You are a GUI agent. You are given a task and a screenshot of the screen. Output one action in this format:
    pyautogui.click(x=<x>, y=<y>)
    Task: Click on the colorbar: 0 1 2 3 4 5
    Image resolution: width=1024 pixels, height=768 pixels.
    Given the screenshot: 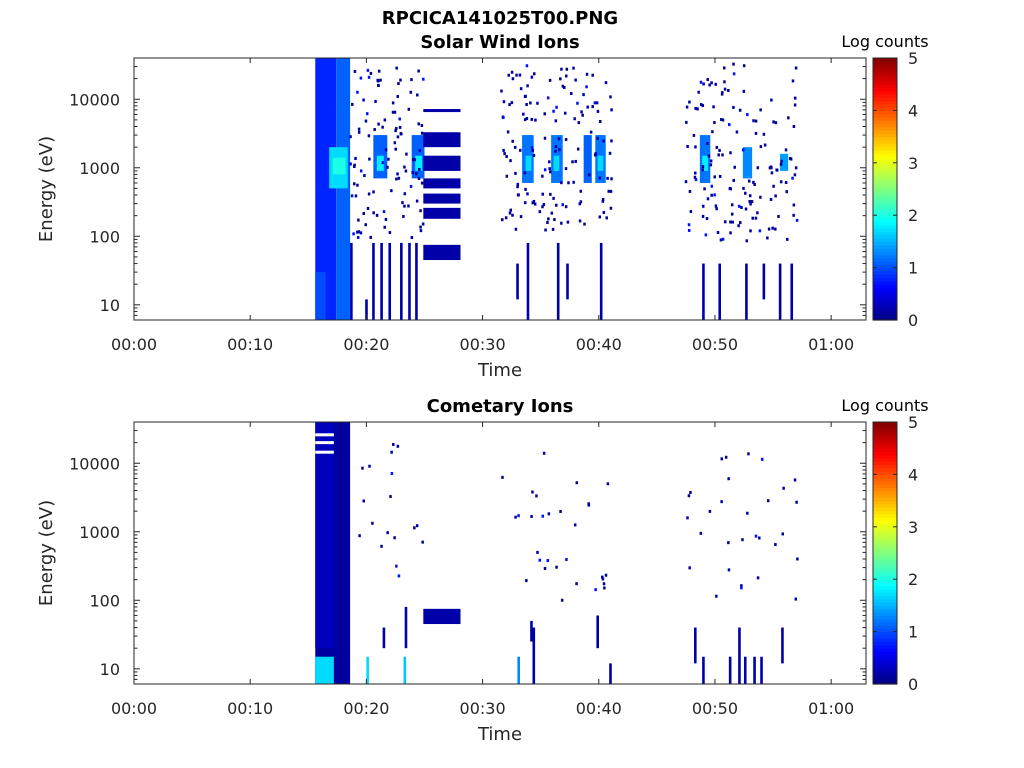 What is the action you would take?
    pyautogui.click(x=895, y=553)
    